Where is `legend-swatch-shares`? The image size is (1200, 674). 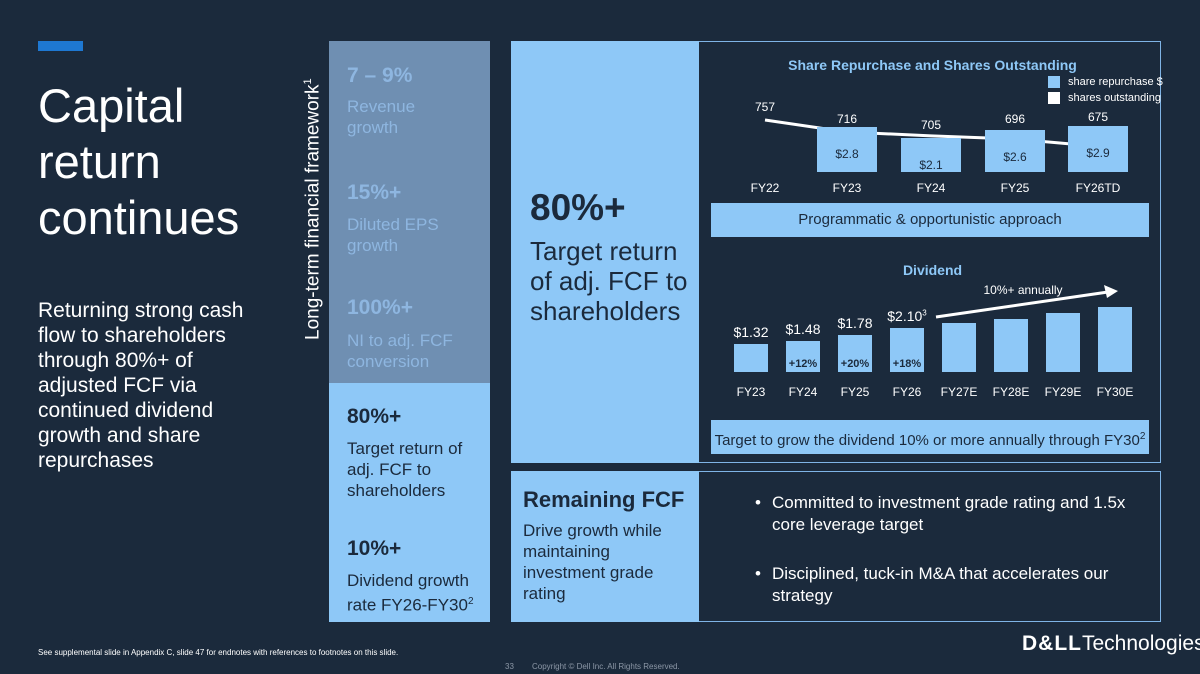 legend-swatch-shares is located at coordinates (1054, 98).